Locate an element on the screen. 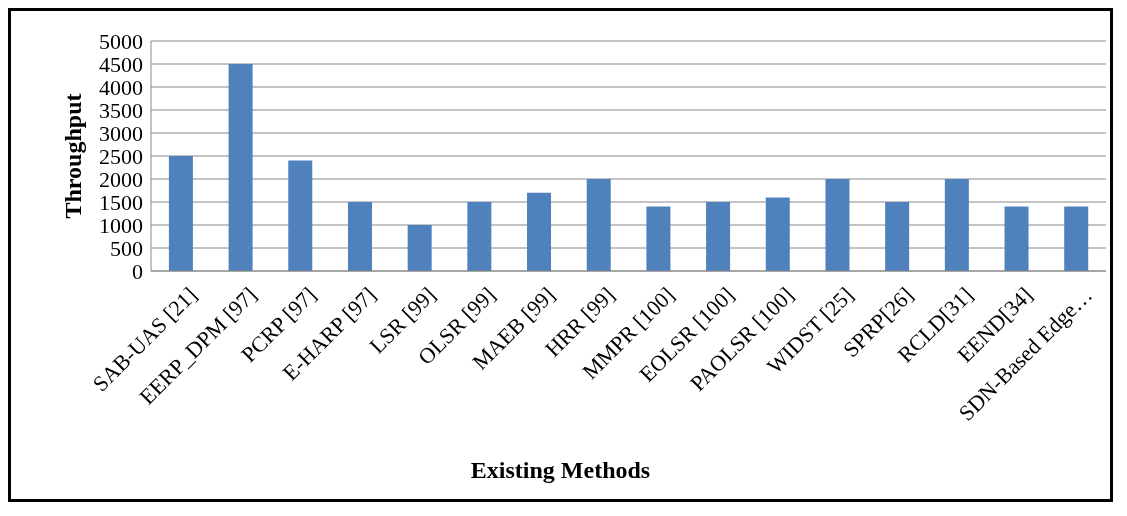 The image size is (1127, 516). y-tick-label: 4000 is located at coordinates (121, 87).